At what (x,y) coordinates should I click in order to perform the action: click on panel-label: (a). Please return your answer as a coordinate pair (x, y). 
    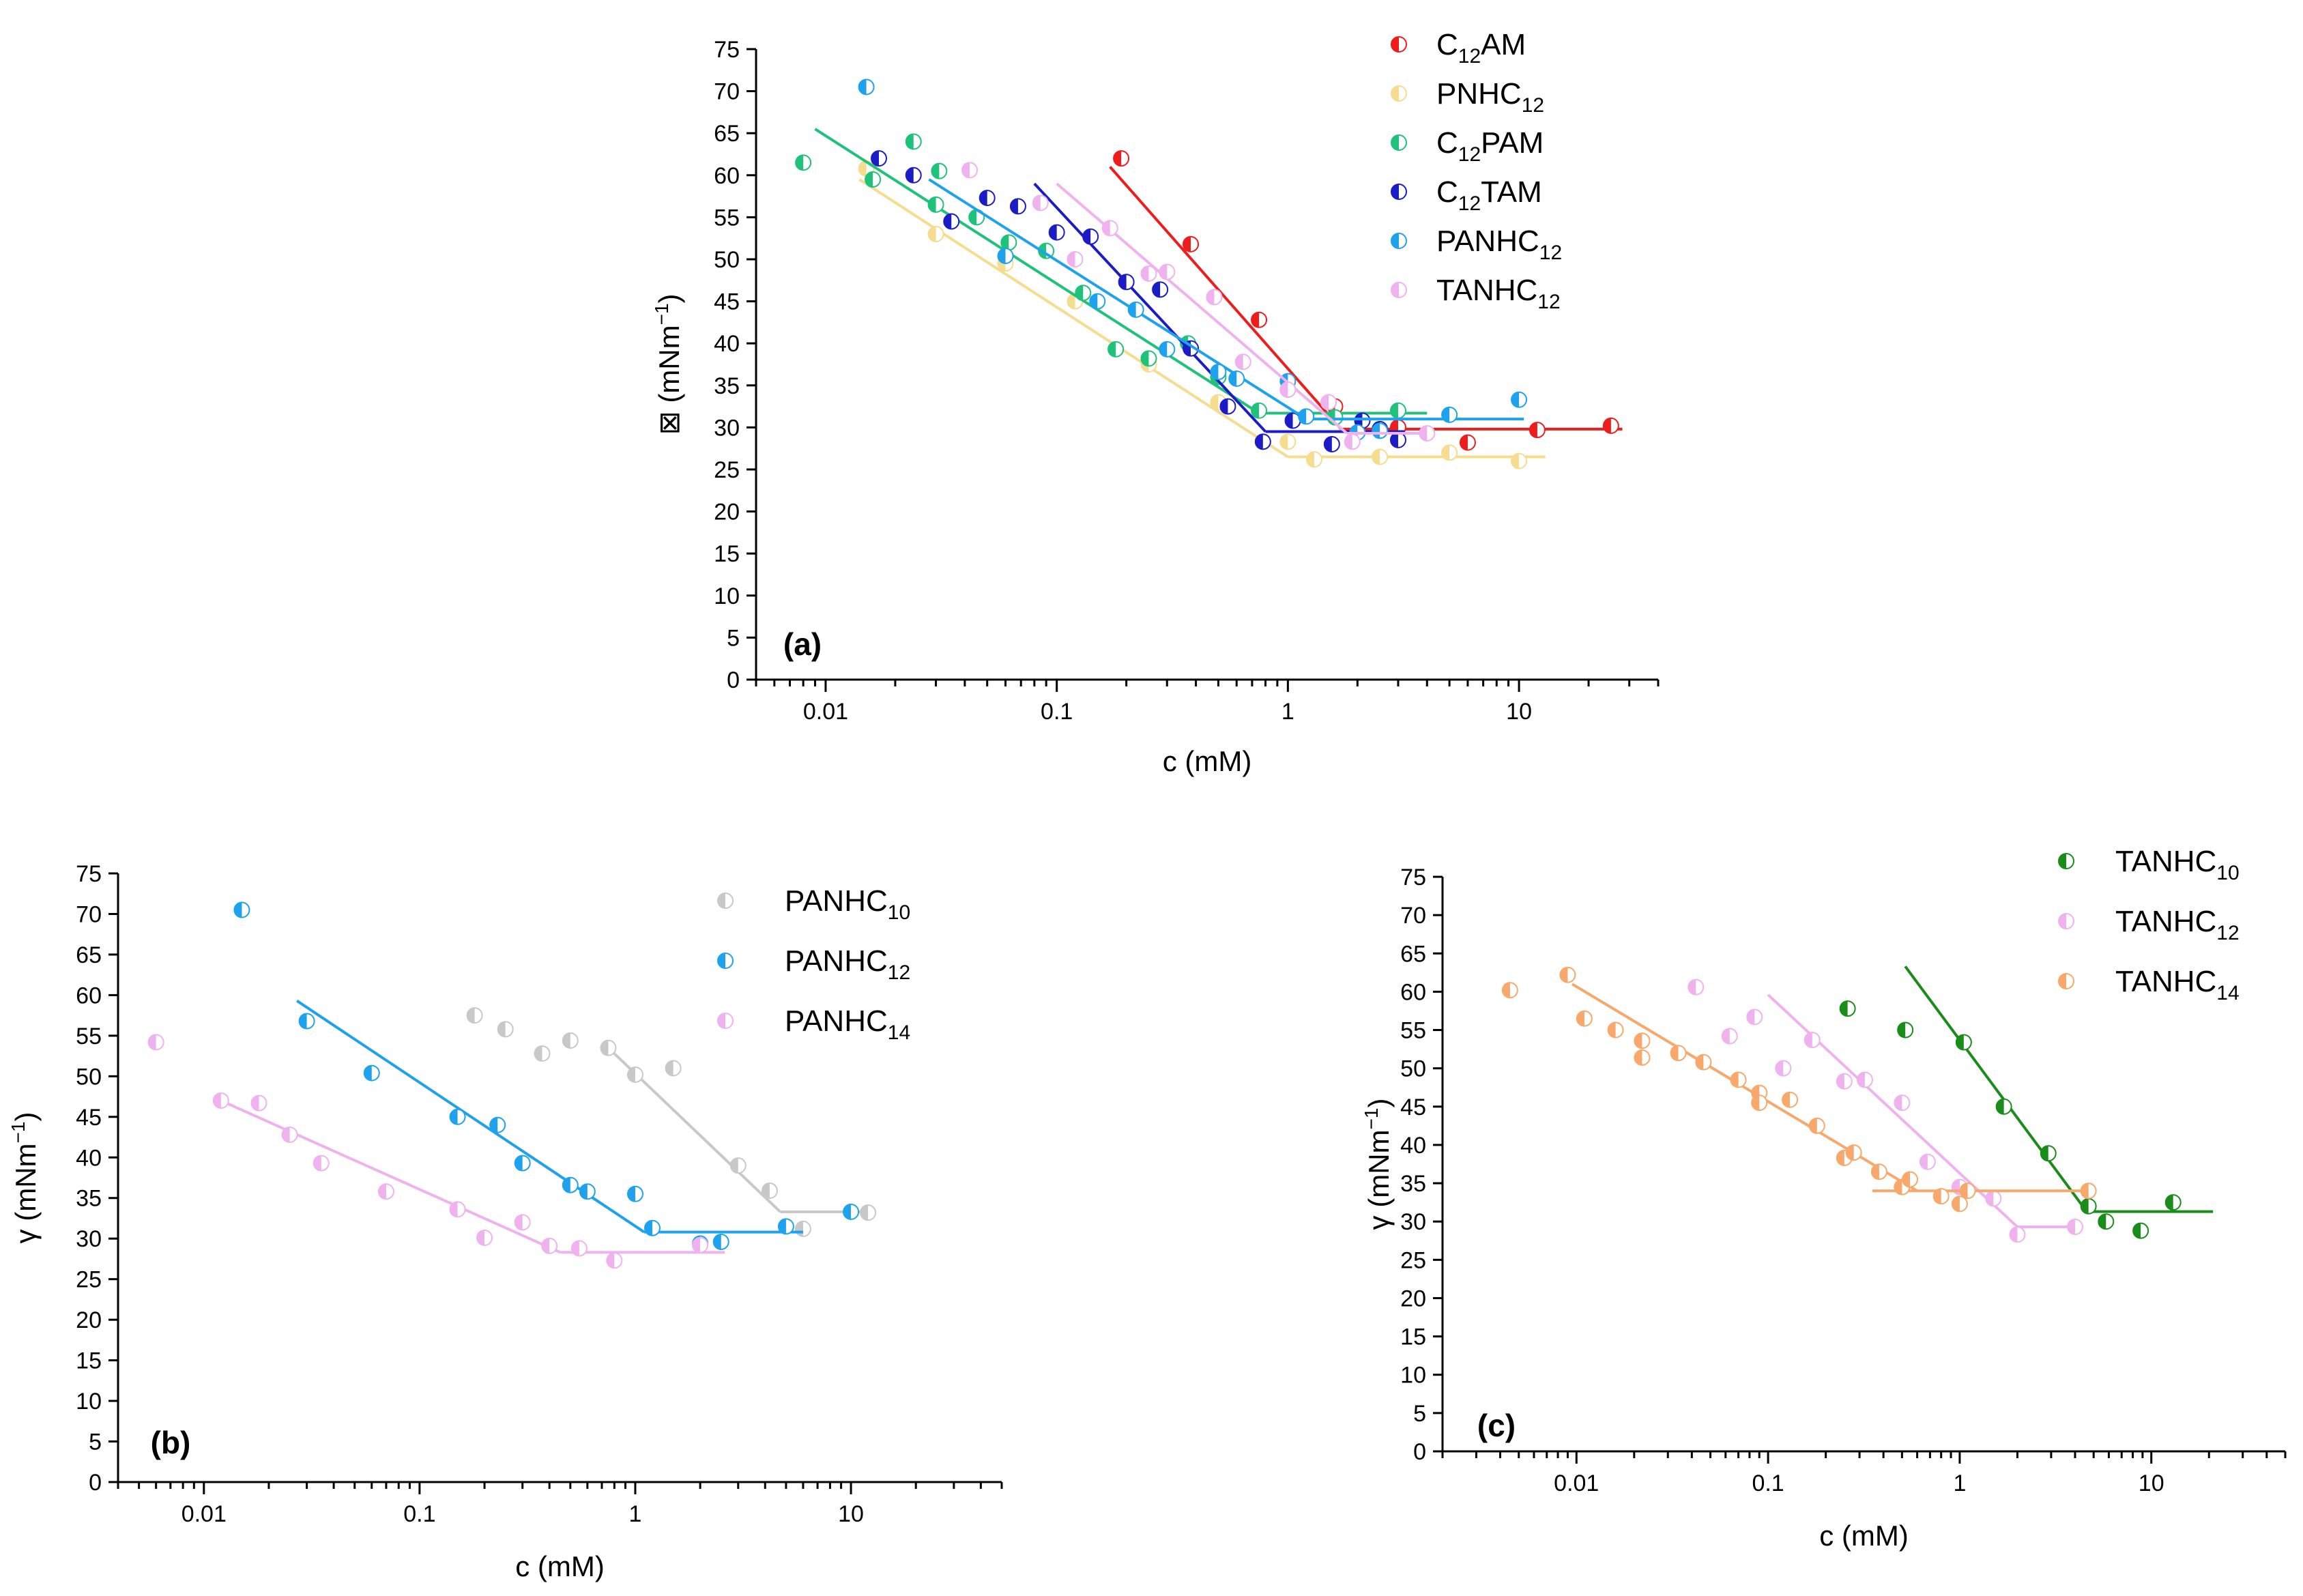
    Looking at the image, I should click on (803, 644).